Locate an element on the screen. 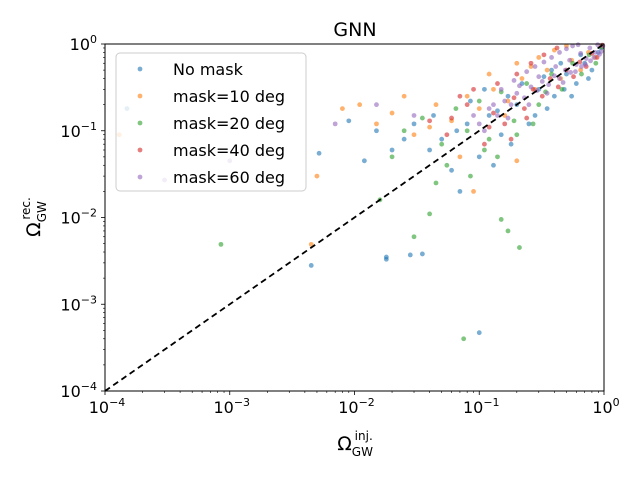  y-axis-label-group: ΩGWrec. is located at coordinates (34, 217).